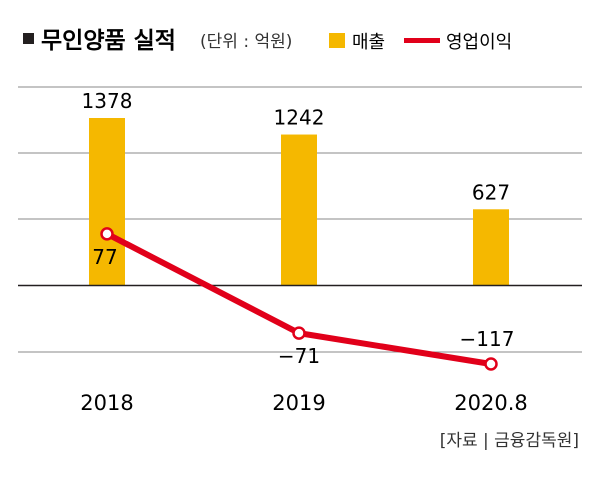 The height and width of the screenshot is (490, 600). What do you see at coordinates (299, 118) in the screenshot?
I see `bar-label-2019: 1242` at bounding box center [299, 118].